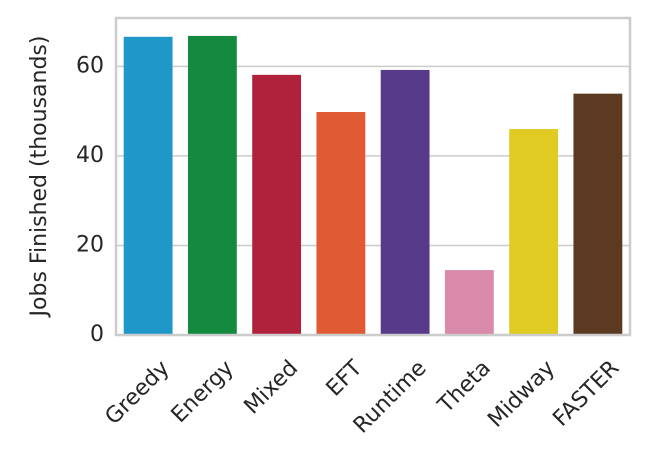  What do you see at coordinates (90, 155) in the screenshot?
I see `y-tick-label: 40` at bounding box center [90, 155].